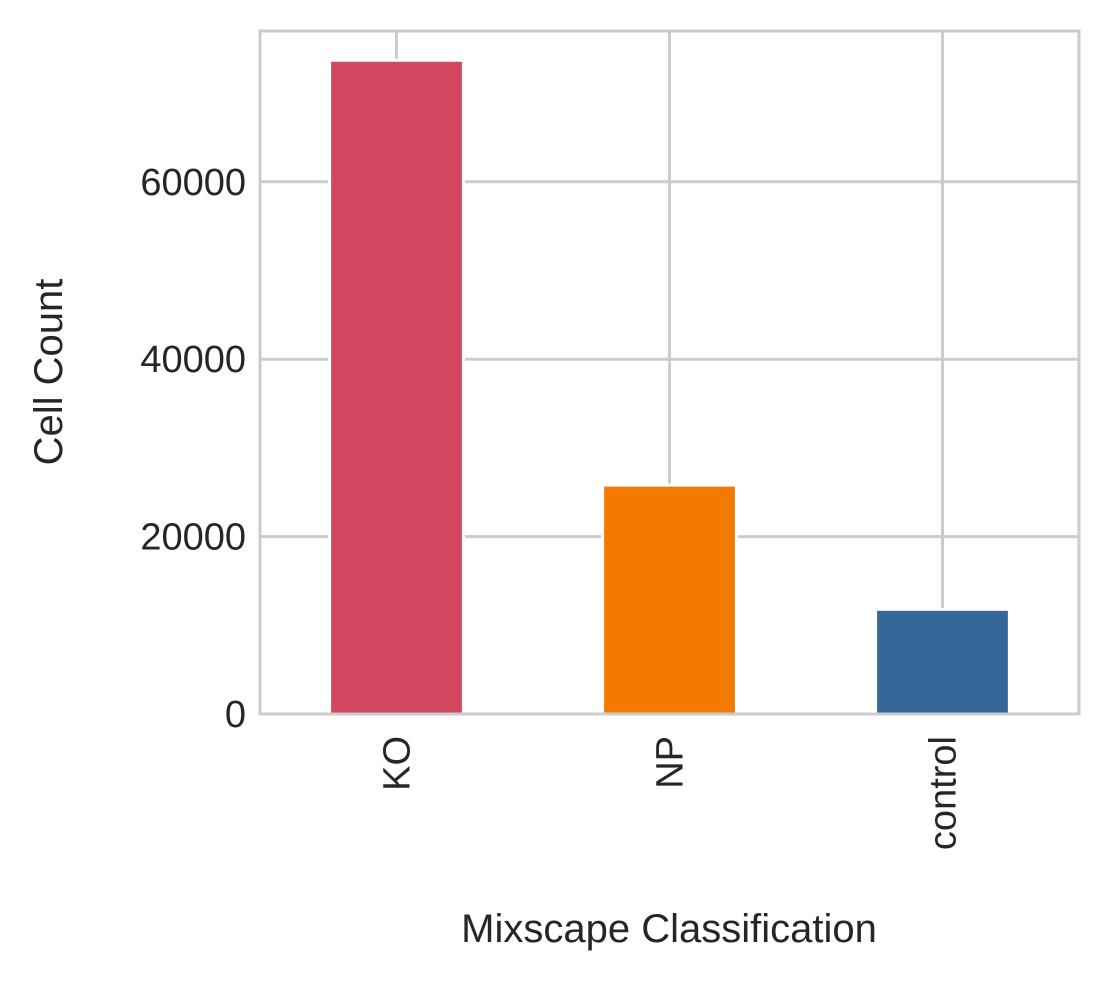 The width and height of the screenshot is (1108, 984). Describe the element at coordinates (193, 183) in the screenshot. I see `y-tick-label: 60000` at that location.